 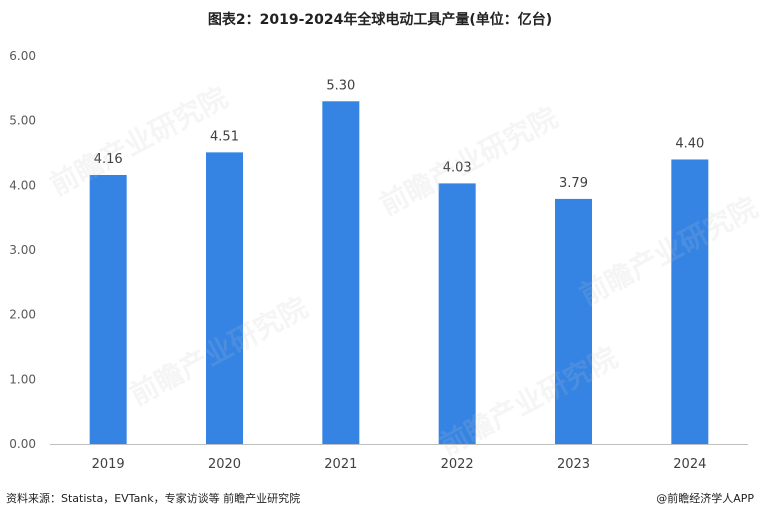 I want to click on y-tick-label: 4.00, so click(x=22, y=185).